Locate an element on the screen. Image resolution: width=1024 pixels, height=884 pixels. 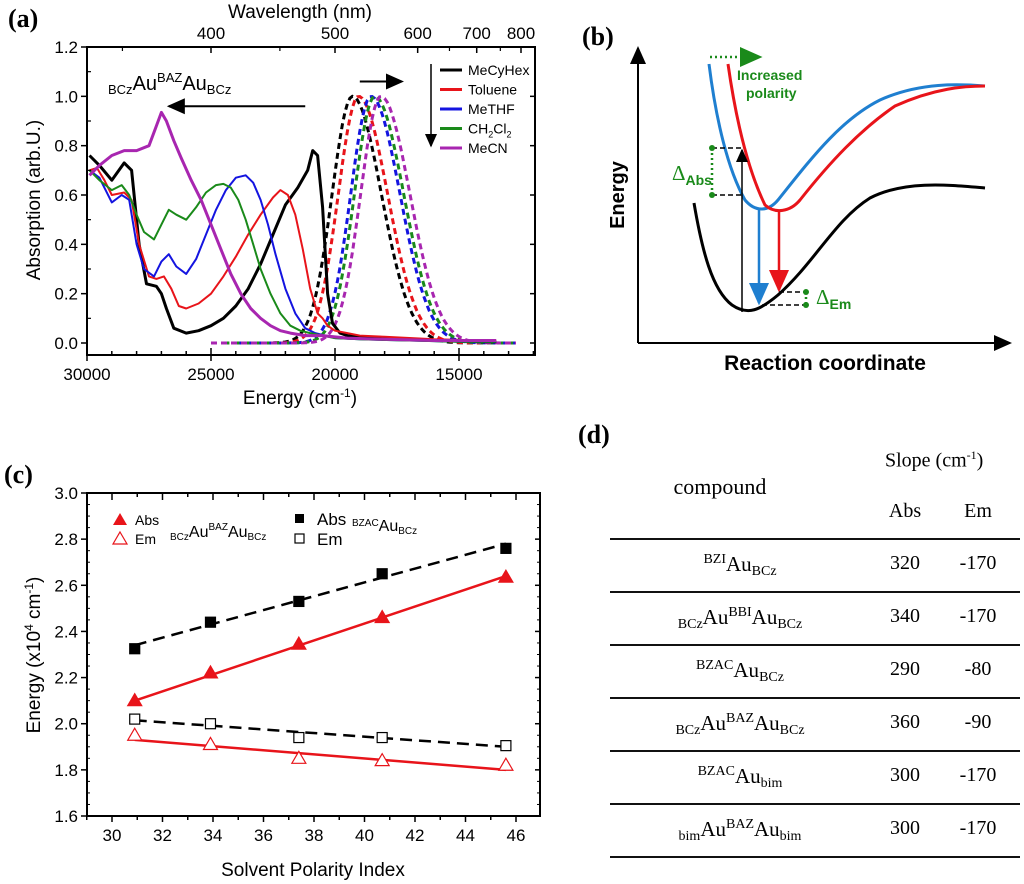
x-tick-label: 30000 is located at coordinates (86, 374).